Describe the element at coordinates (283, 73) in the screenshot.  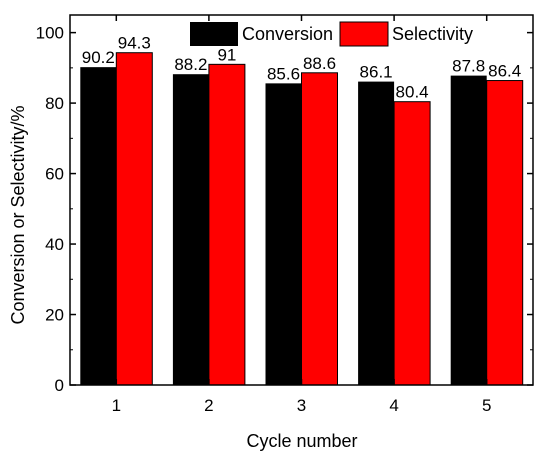
I see `data-label-conversion-3: 85.6` at that location.